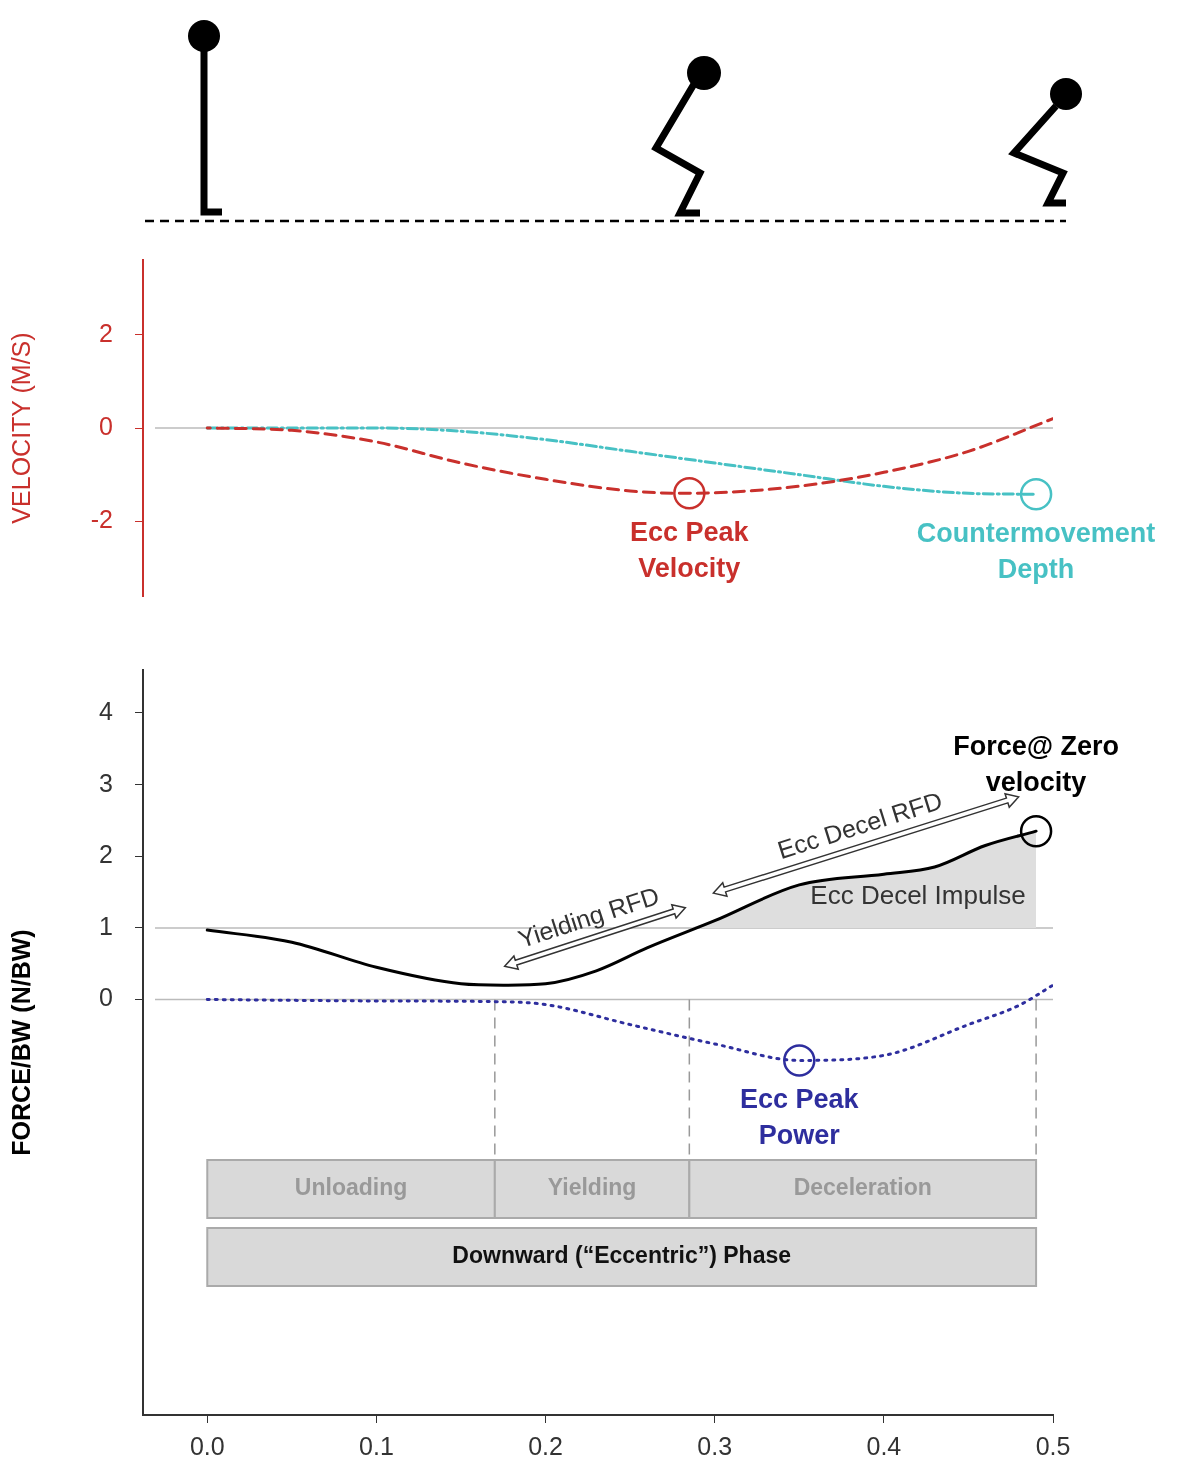 The height and width of the screenshot is (1479, 1179). I want to click on annotation: Ecc Peak Velocity, so click(690, 549).